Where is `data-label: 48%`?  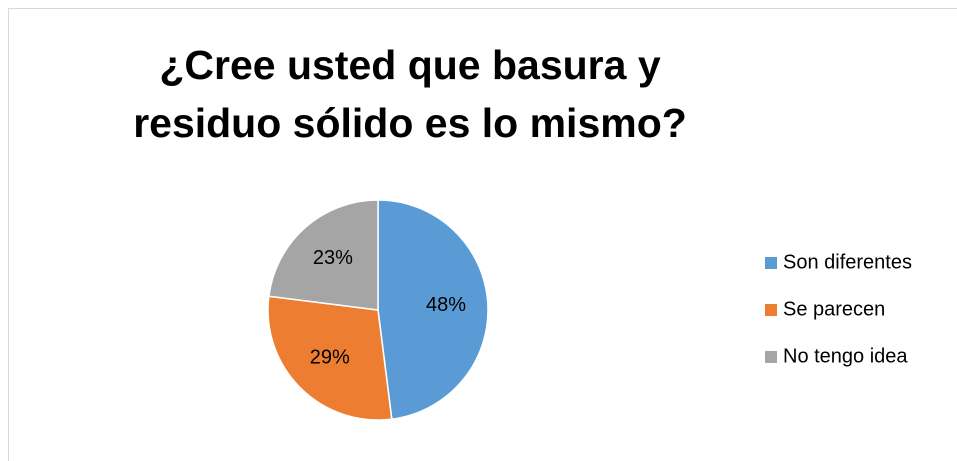
data-label: 48% is located at coordinates (446, 305).